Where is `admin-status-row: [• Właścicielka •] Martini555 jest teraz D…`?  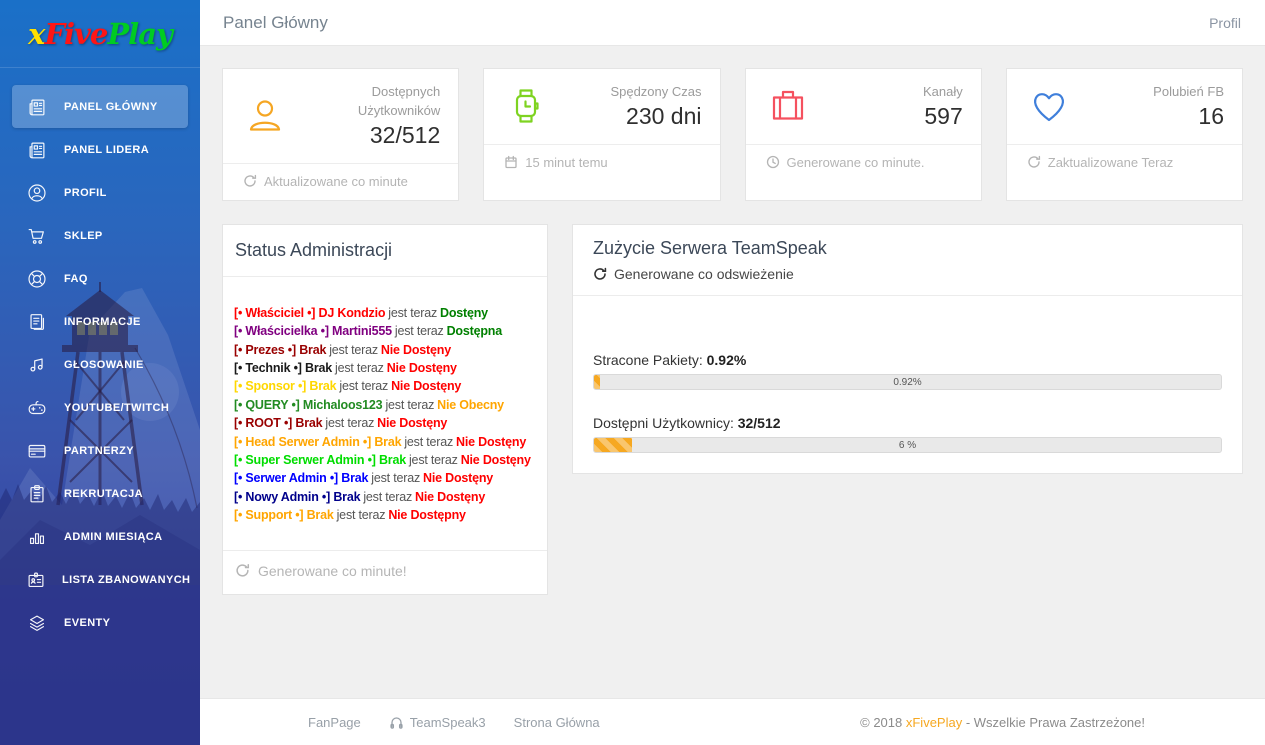
admin-status-row: [• Właścicielka •] Martini555 jest teraz D… is located at coordinates (368, 331).